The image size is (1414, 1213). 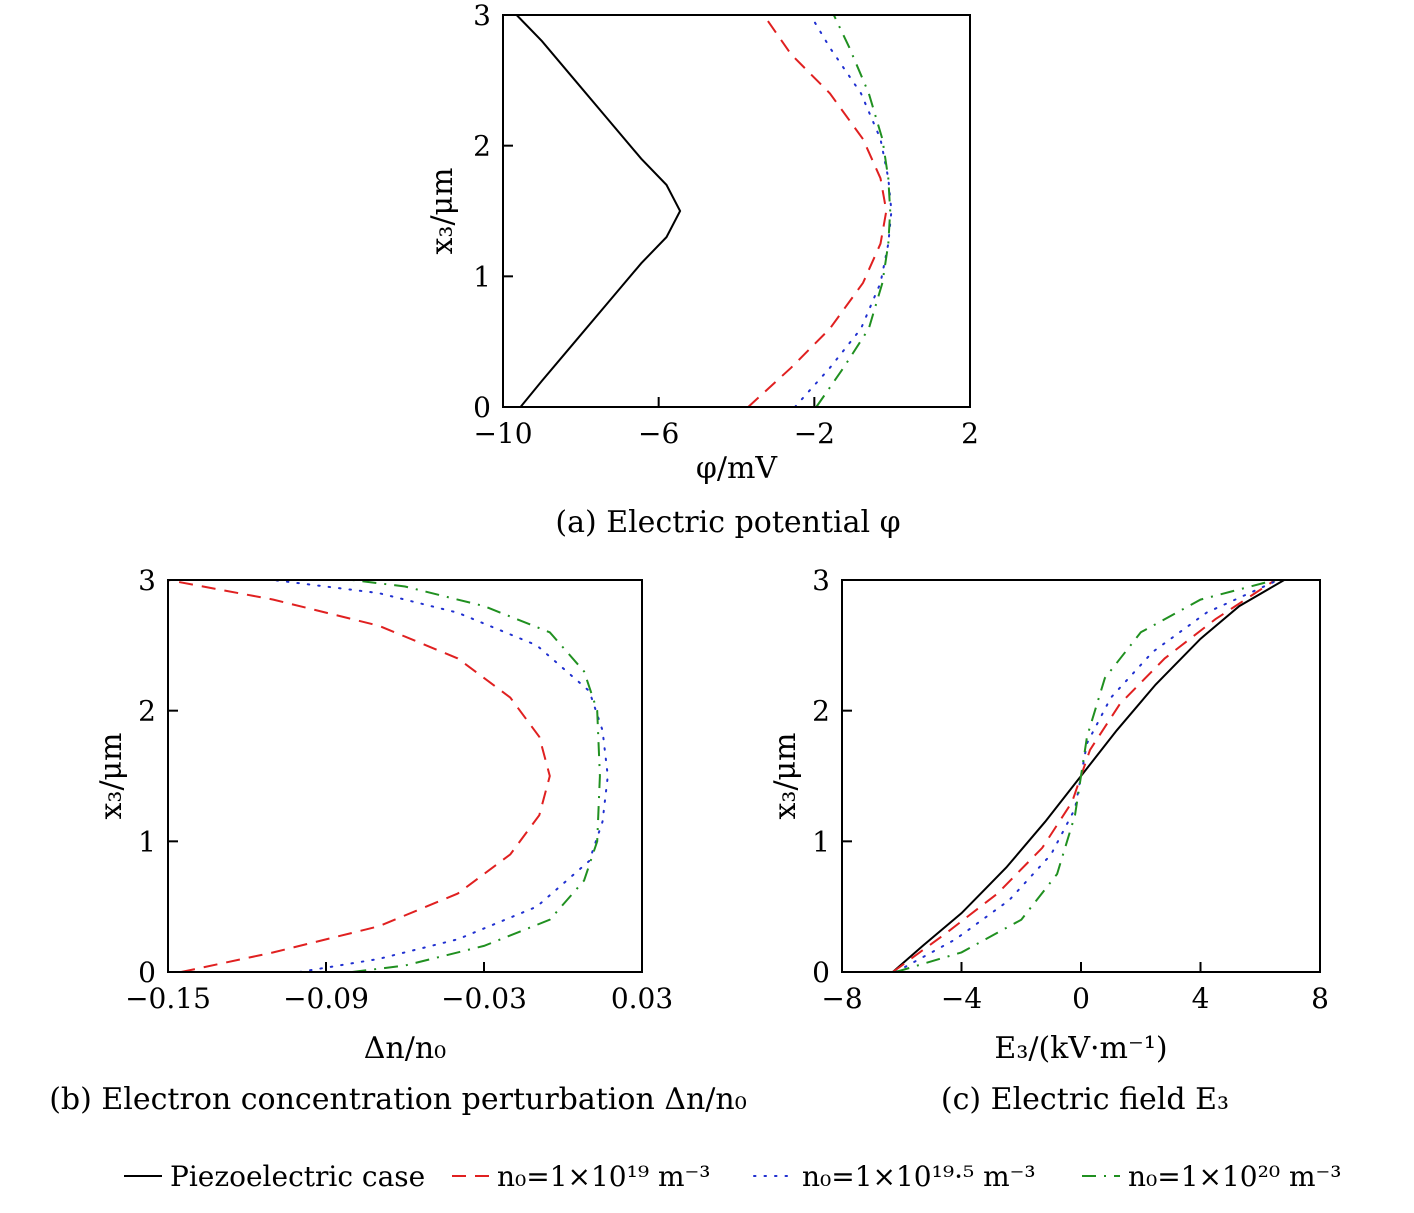 I want to click on legend-item: Piezoelectric case, so click(x=274, y=1176).